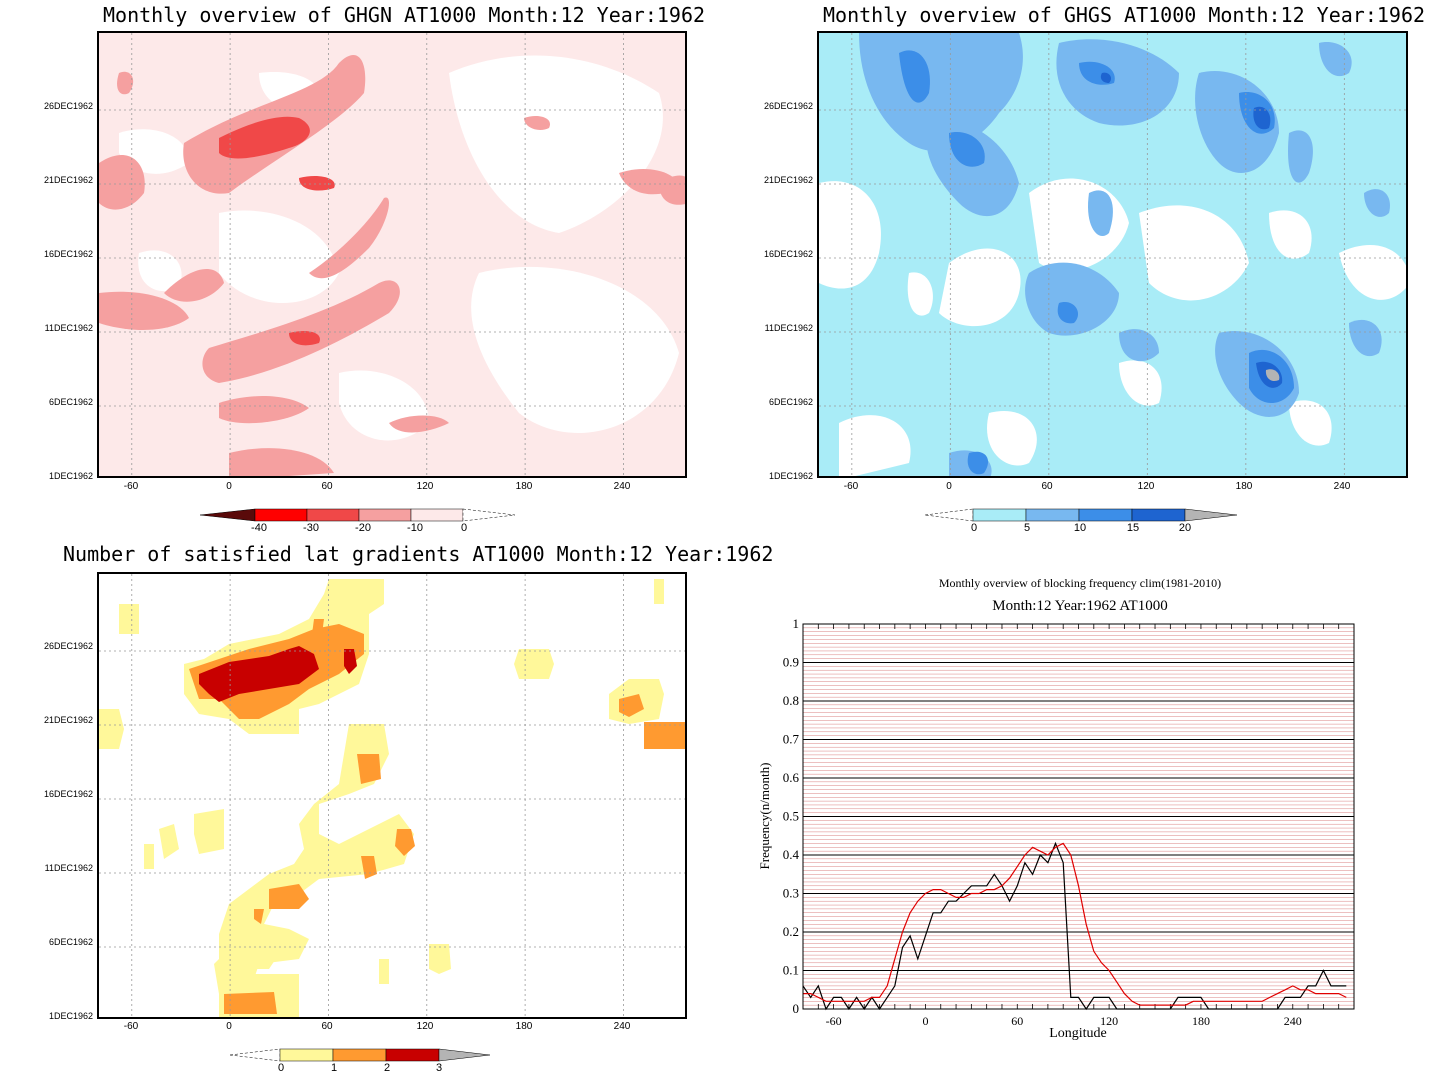 Image resolution: width=1440 pixels, height=1091 pixels. I want to click on ghgn-xtick-240: 240, so click(622, 486).